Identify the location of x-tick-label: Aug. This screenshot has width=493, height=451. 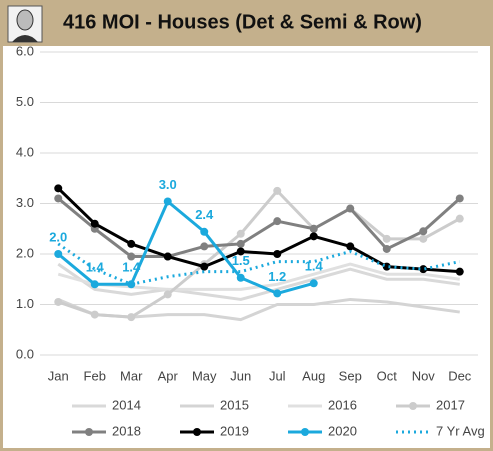
(313, 375).